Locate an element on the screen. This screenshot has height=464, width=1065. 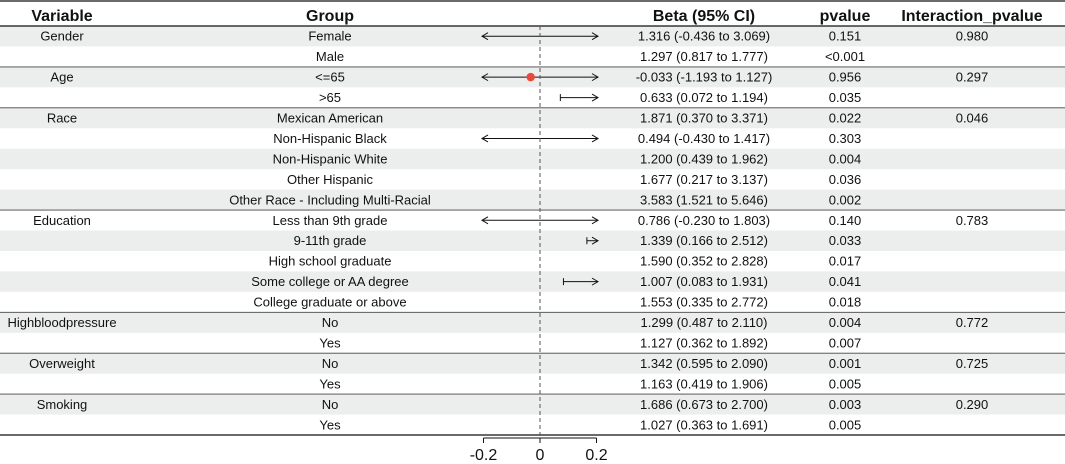
x-tick-label: 0 is located at coordinates (540, 455).